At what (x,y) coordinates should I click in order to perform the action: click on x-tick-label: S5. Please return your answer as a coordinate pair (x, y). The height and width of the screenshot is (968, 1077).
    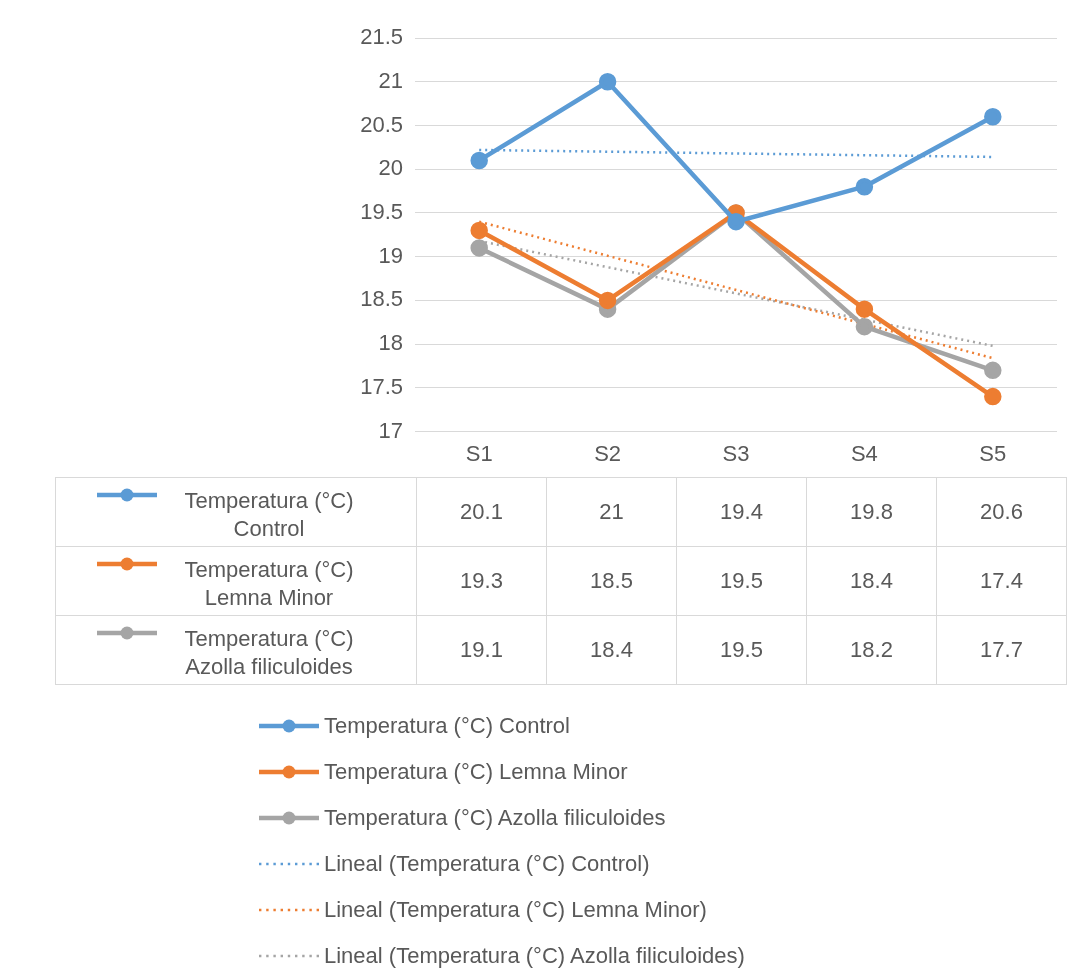
    Looking at the image, I should click on (993, 453).